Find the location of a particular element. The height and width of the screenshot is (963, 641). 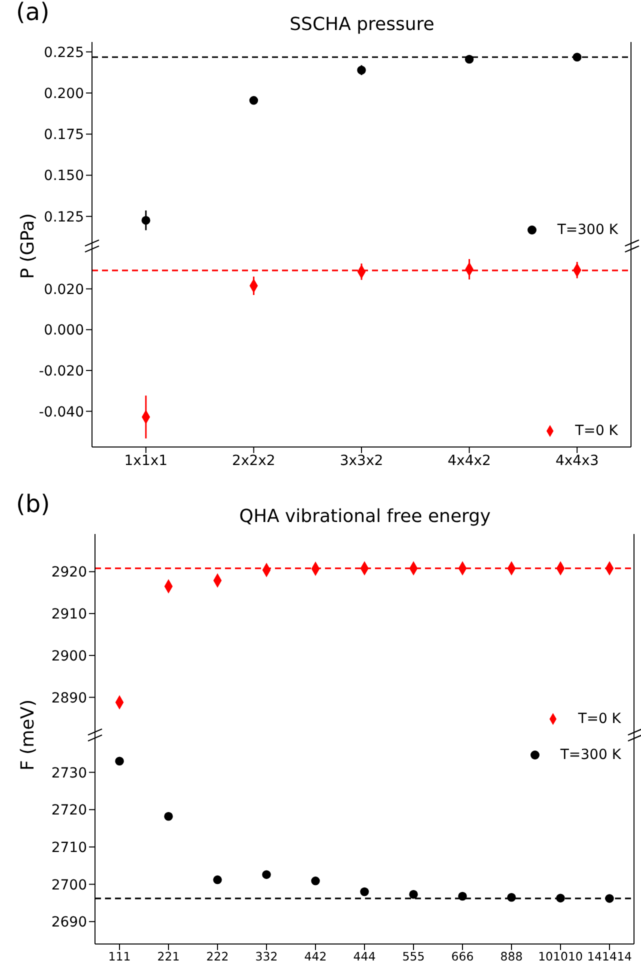

y-tick-label: 0.020 is located at coordinates (64, 290).